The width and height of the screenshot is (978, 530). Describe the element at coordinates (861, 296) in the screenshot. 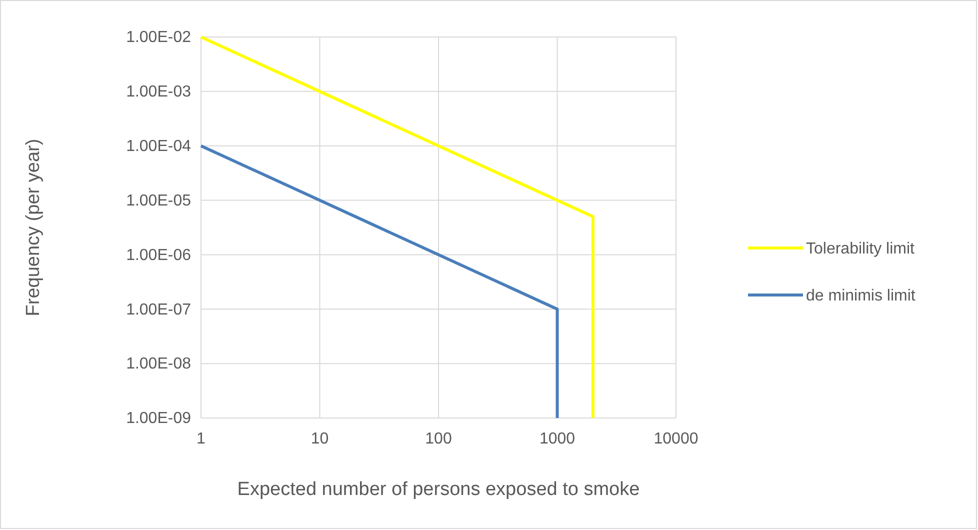

I see `legend-label: de minimis limit` at that location.